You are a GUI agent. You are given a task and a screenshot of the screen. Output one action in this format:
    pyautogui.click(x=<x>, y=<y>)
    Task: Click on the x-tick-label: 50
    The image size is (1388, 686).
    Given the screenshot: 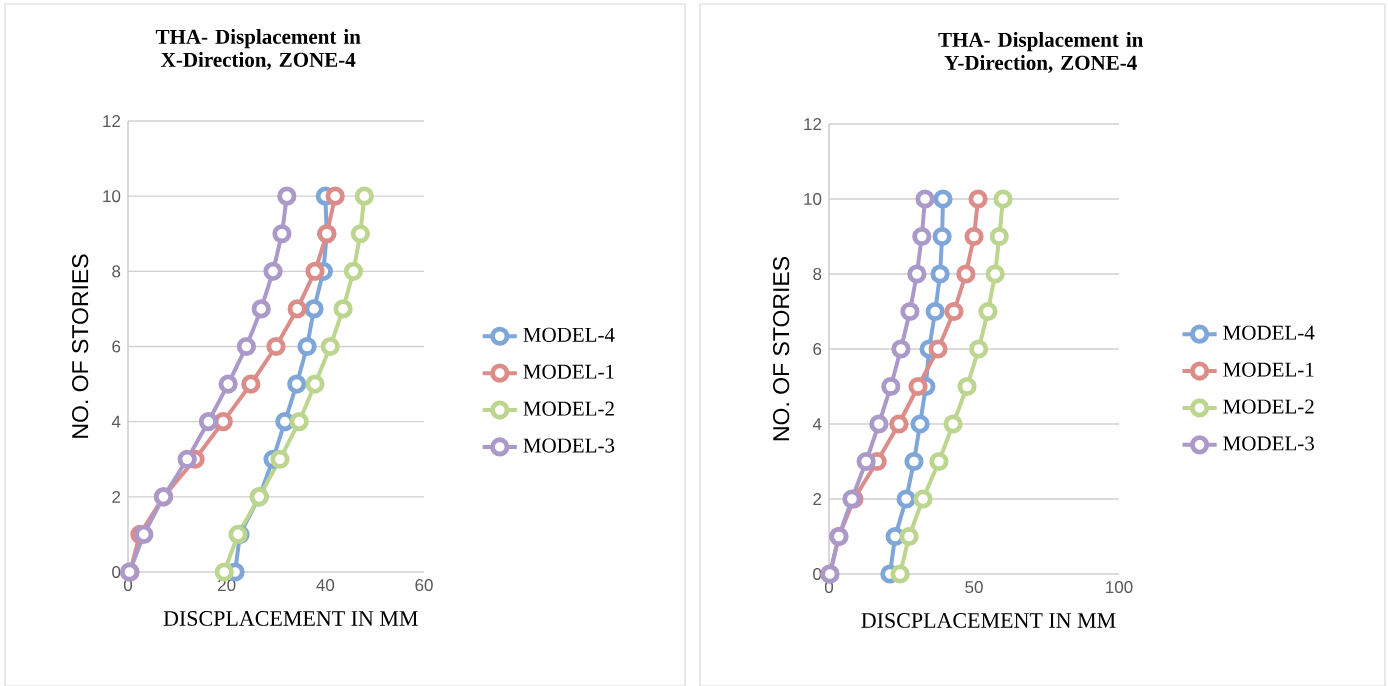 What is the action you would take?
    pyautogui.click(x=974, y=587)
    